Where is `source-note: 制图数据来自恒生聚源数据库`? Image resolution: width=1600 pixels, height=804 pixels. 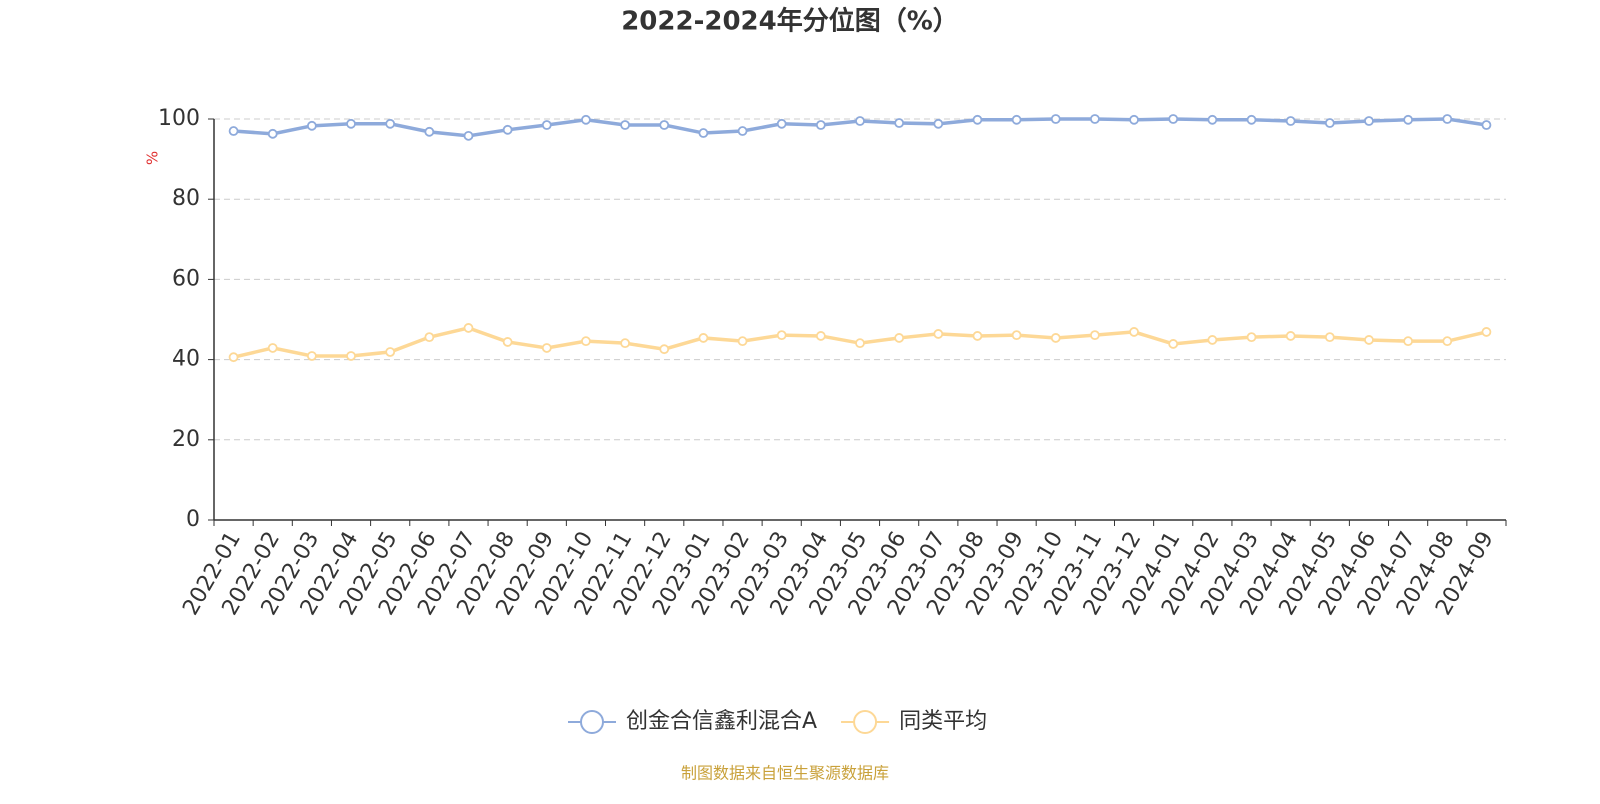
source-note: 制图数据来自恒生聚源数据库 is located at coordinates (785, 773).